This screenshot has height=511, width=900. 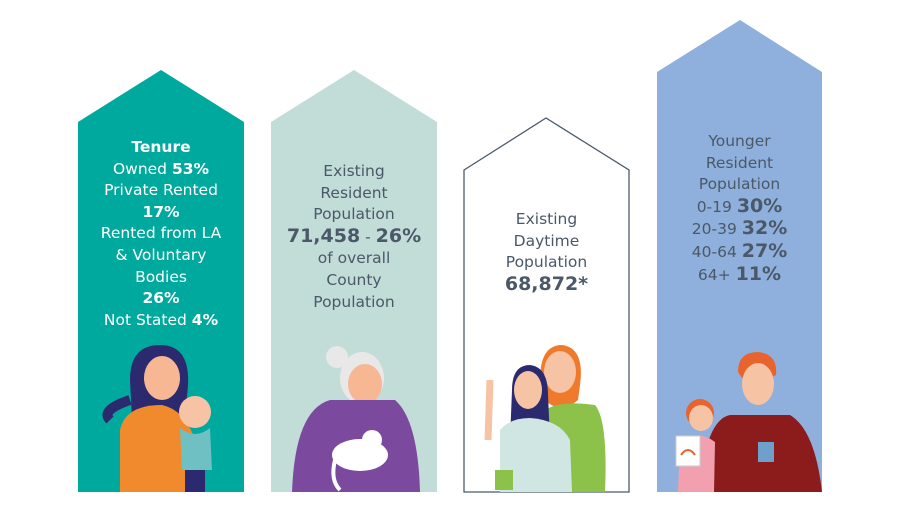 What do you see at coordinates (546, 262) in the screenshot?
I see `daytime-line3: Population` at bounding box center [546, 262].